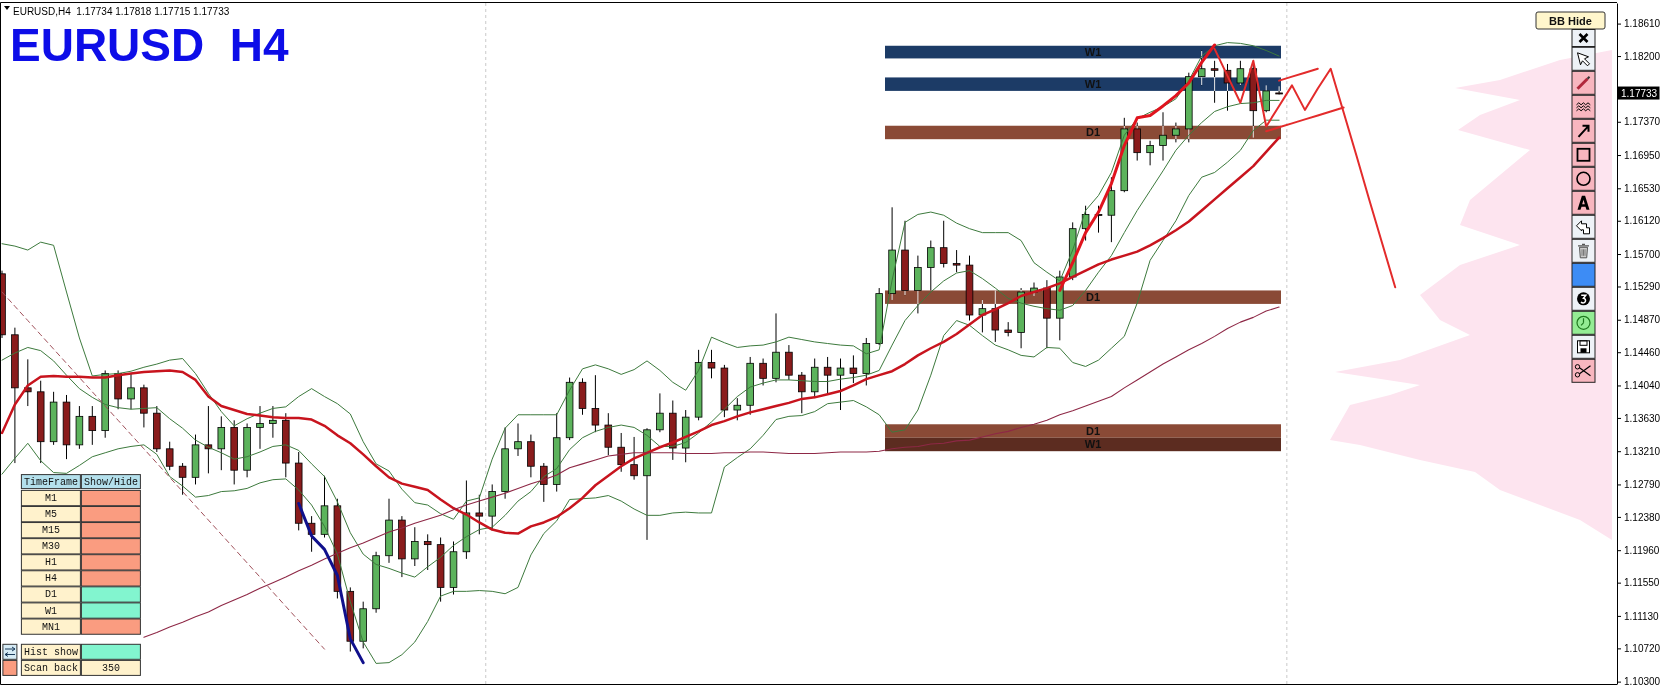  I want to click on y-tick-label: 1.16950, so click(1642, 155).